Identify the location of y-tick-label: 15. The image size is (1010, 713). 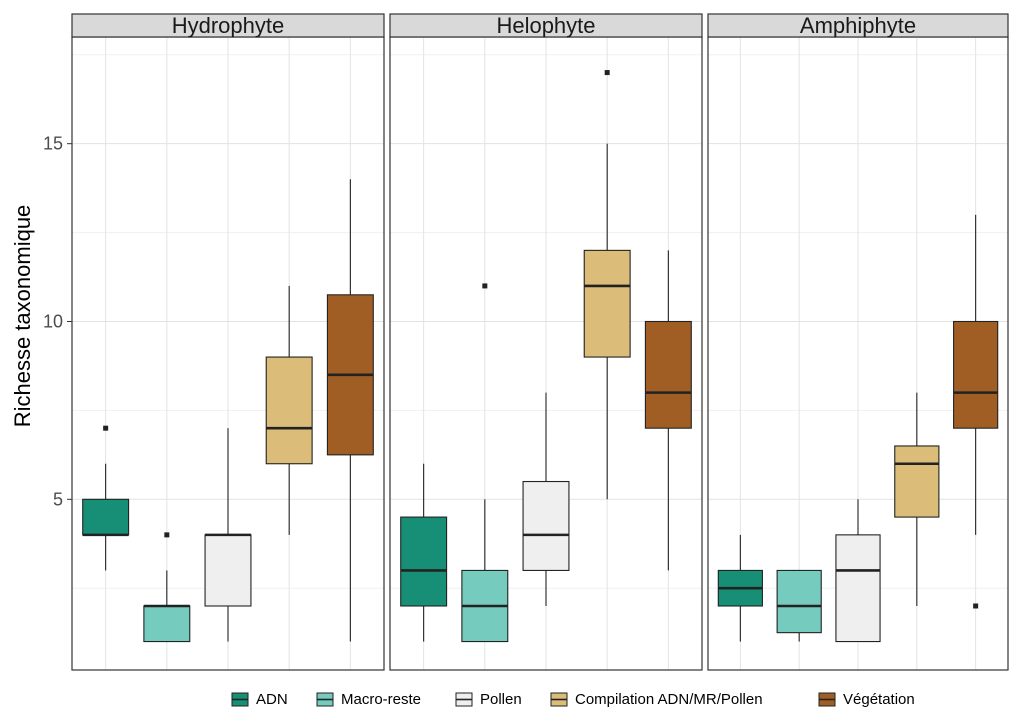
(53, 144).